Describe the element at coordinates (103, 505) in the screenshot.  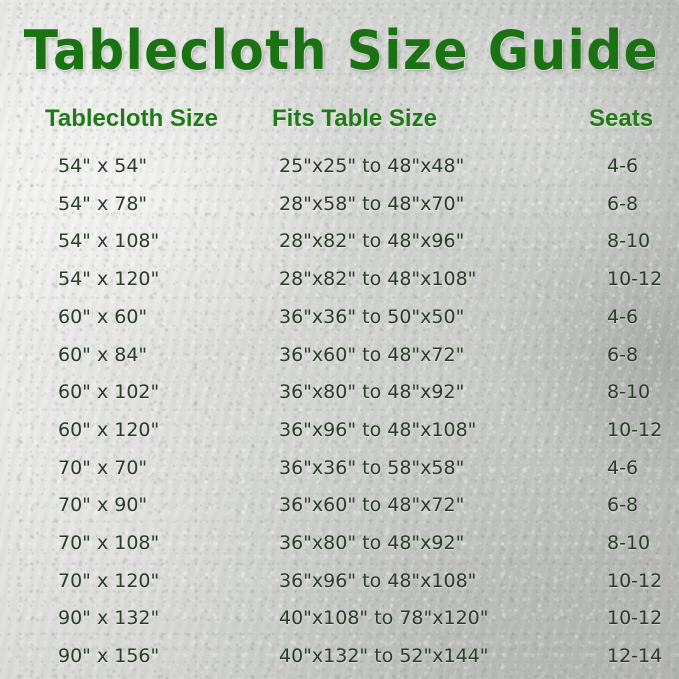
I see `cell-tablecloth-size: 70" x 90"` at that location.